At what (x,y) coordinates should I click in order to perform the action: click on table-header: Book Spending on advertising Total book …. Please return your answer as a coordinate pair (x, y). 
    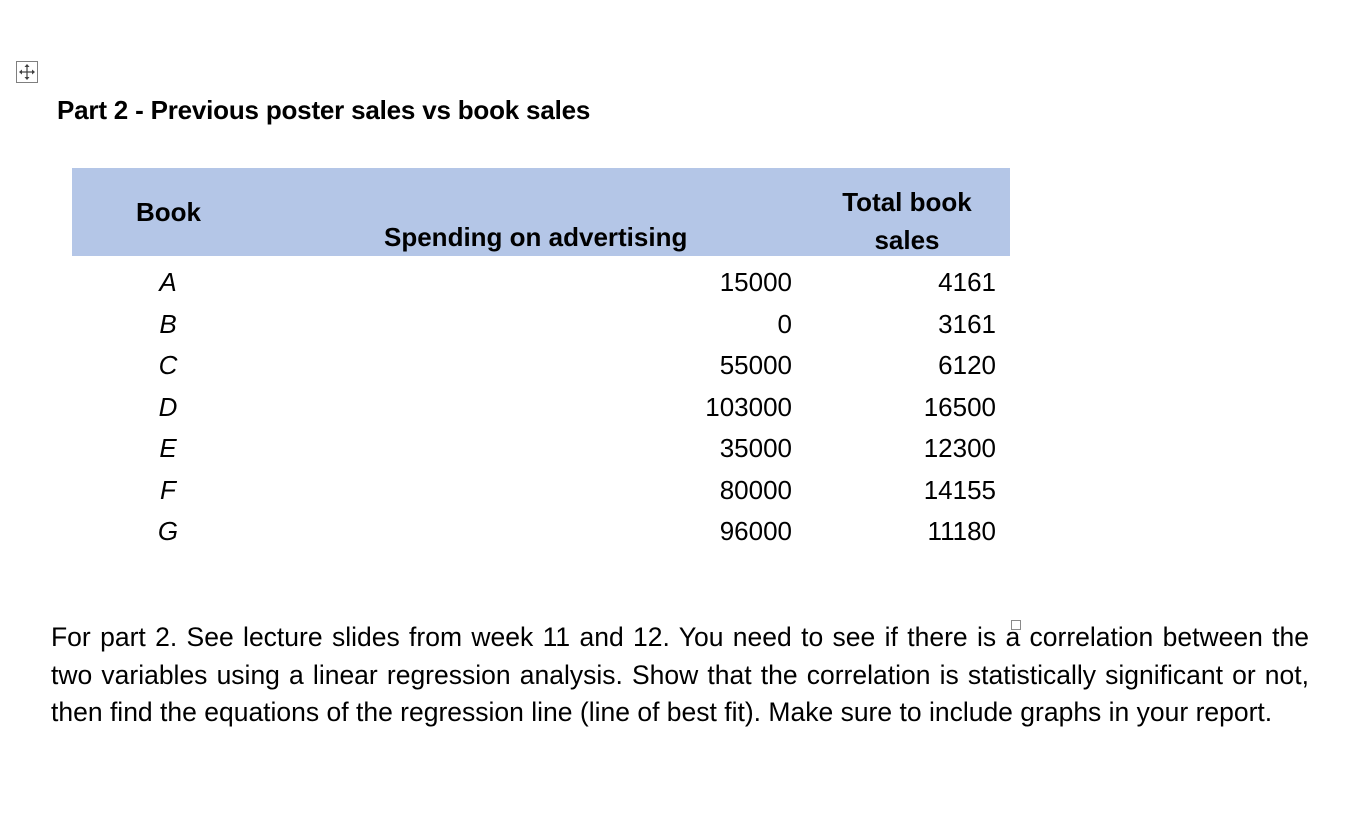
    Looking at the image, I should click on (541, 212).